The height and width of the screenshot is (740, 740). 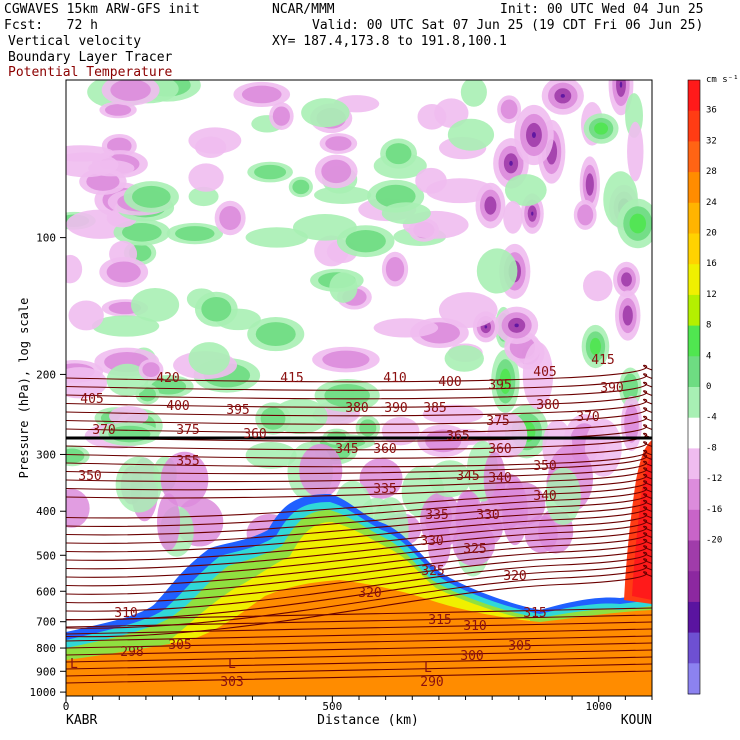 I want to click on x-tick-label: 500, so click(x=332, y=706).